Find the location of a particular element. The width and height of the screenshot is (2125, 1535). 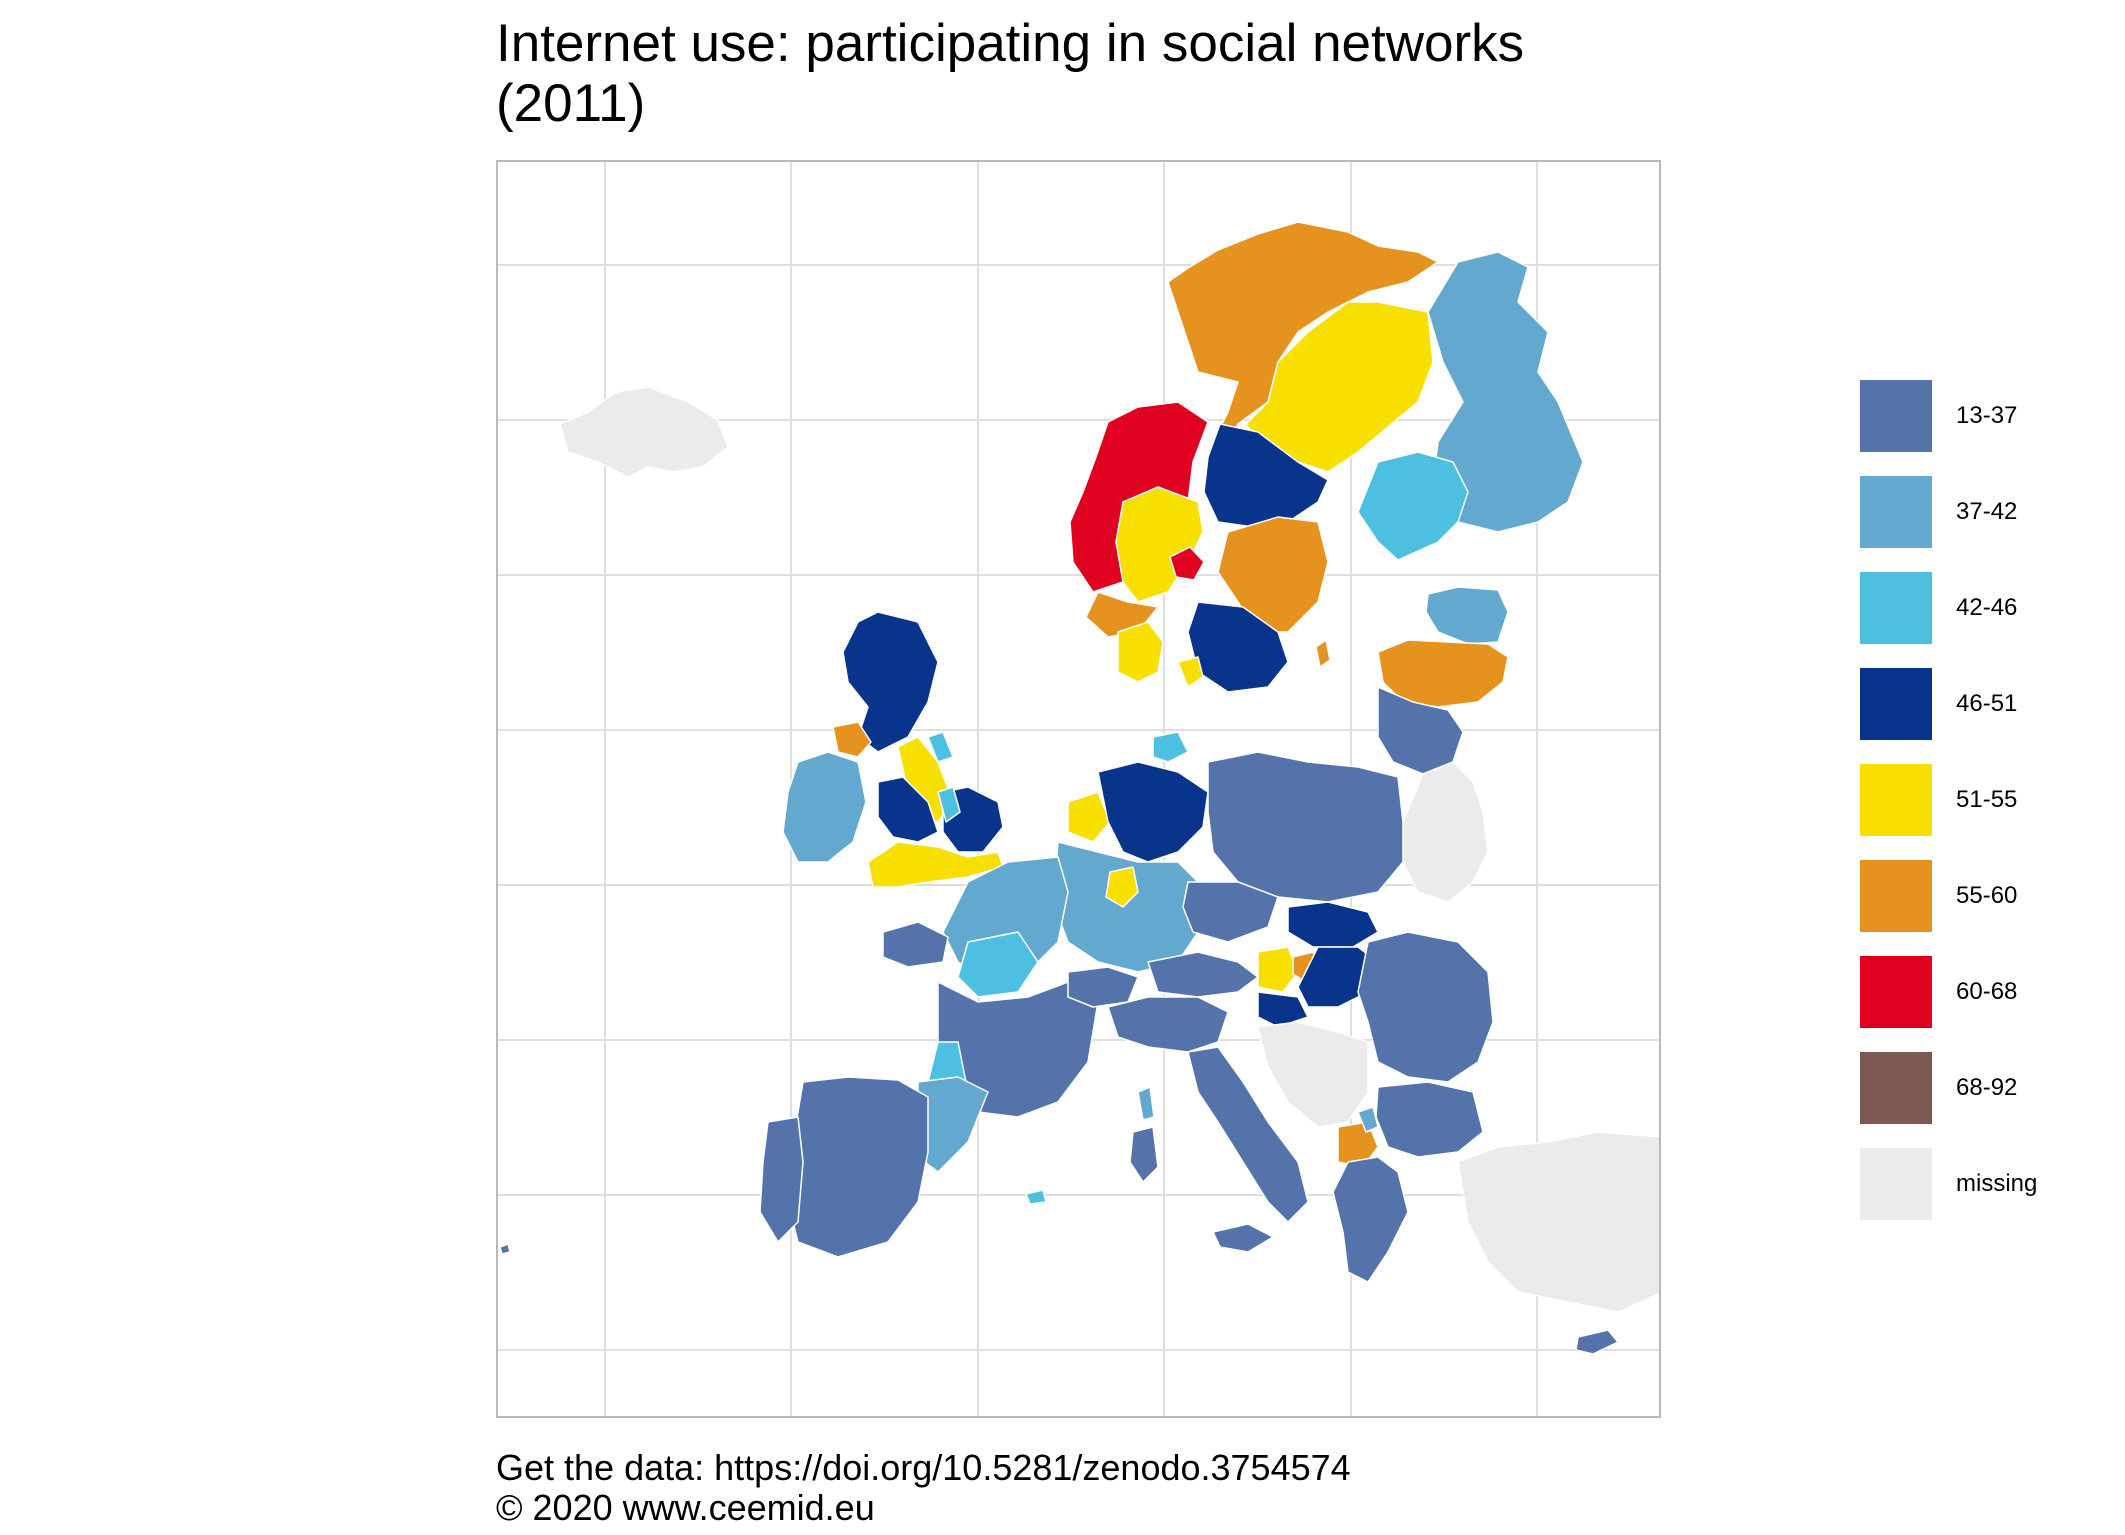

region-east-midlands is located at coordinates (949, 804).